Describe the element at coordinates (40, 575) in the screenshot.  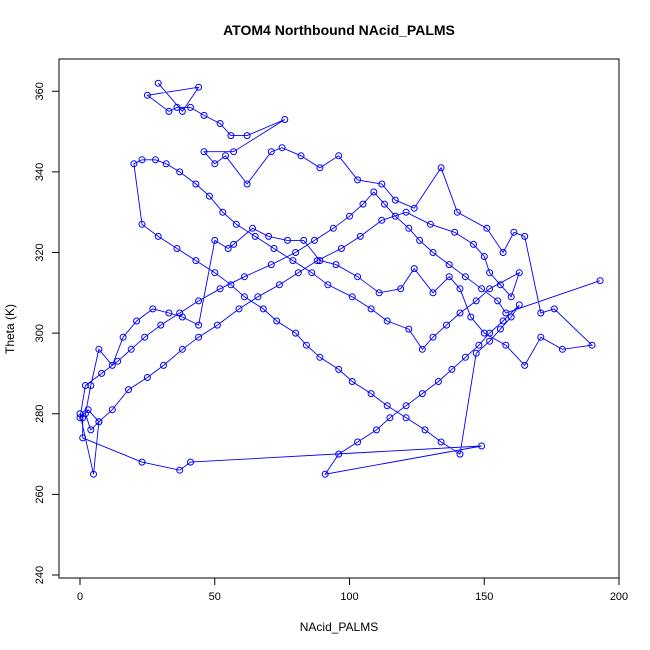
I see `y-tick-label: 240` at that location.